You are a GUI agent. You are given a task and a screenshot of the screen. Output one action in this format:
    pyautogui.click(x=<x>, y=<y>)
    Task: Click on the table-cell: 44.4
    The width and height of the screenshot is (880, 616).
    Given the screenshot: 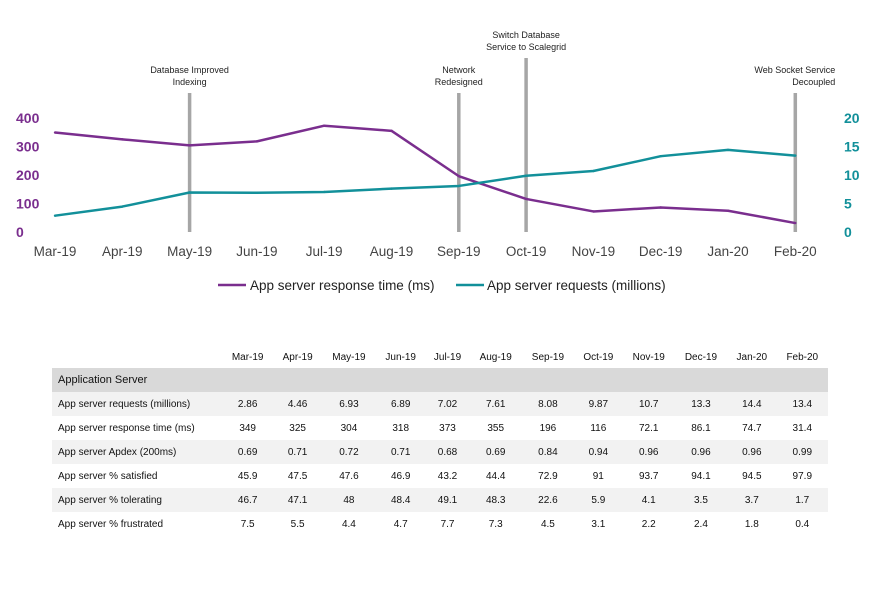 What is the action you would take?
    pyautogui.click(x=495, y=476)
    